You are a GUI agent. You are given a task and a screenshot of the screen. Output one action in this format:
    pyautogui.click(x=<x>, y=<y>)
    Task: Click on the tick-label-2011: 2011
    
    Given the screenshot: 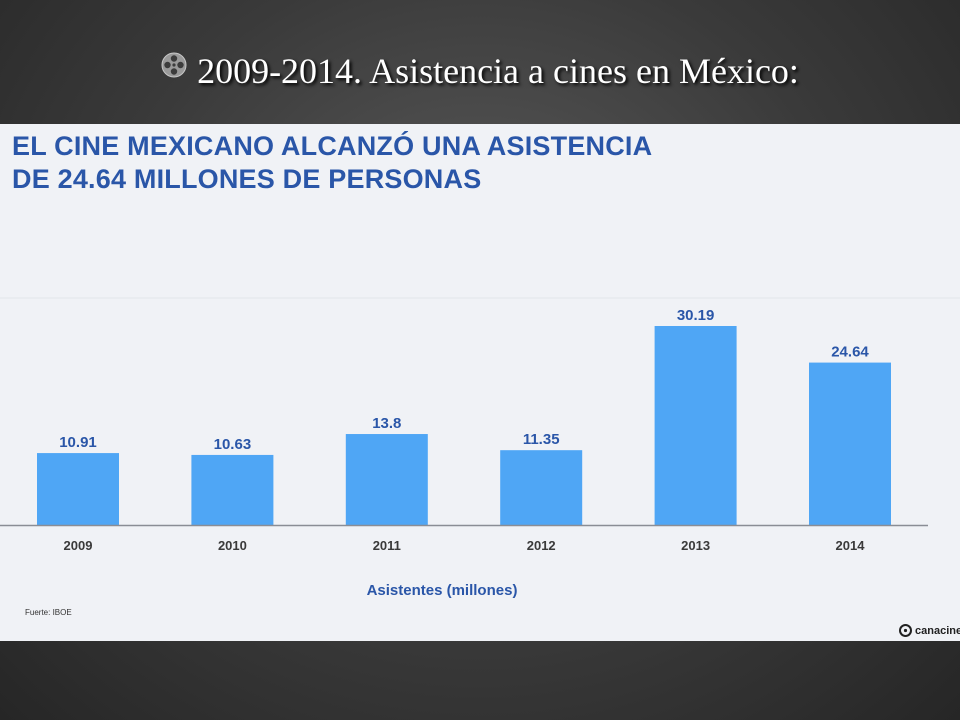 What is the action you would take?
    pyautogui.click(x=387, y=545)
    